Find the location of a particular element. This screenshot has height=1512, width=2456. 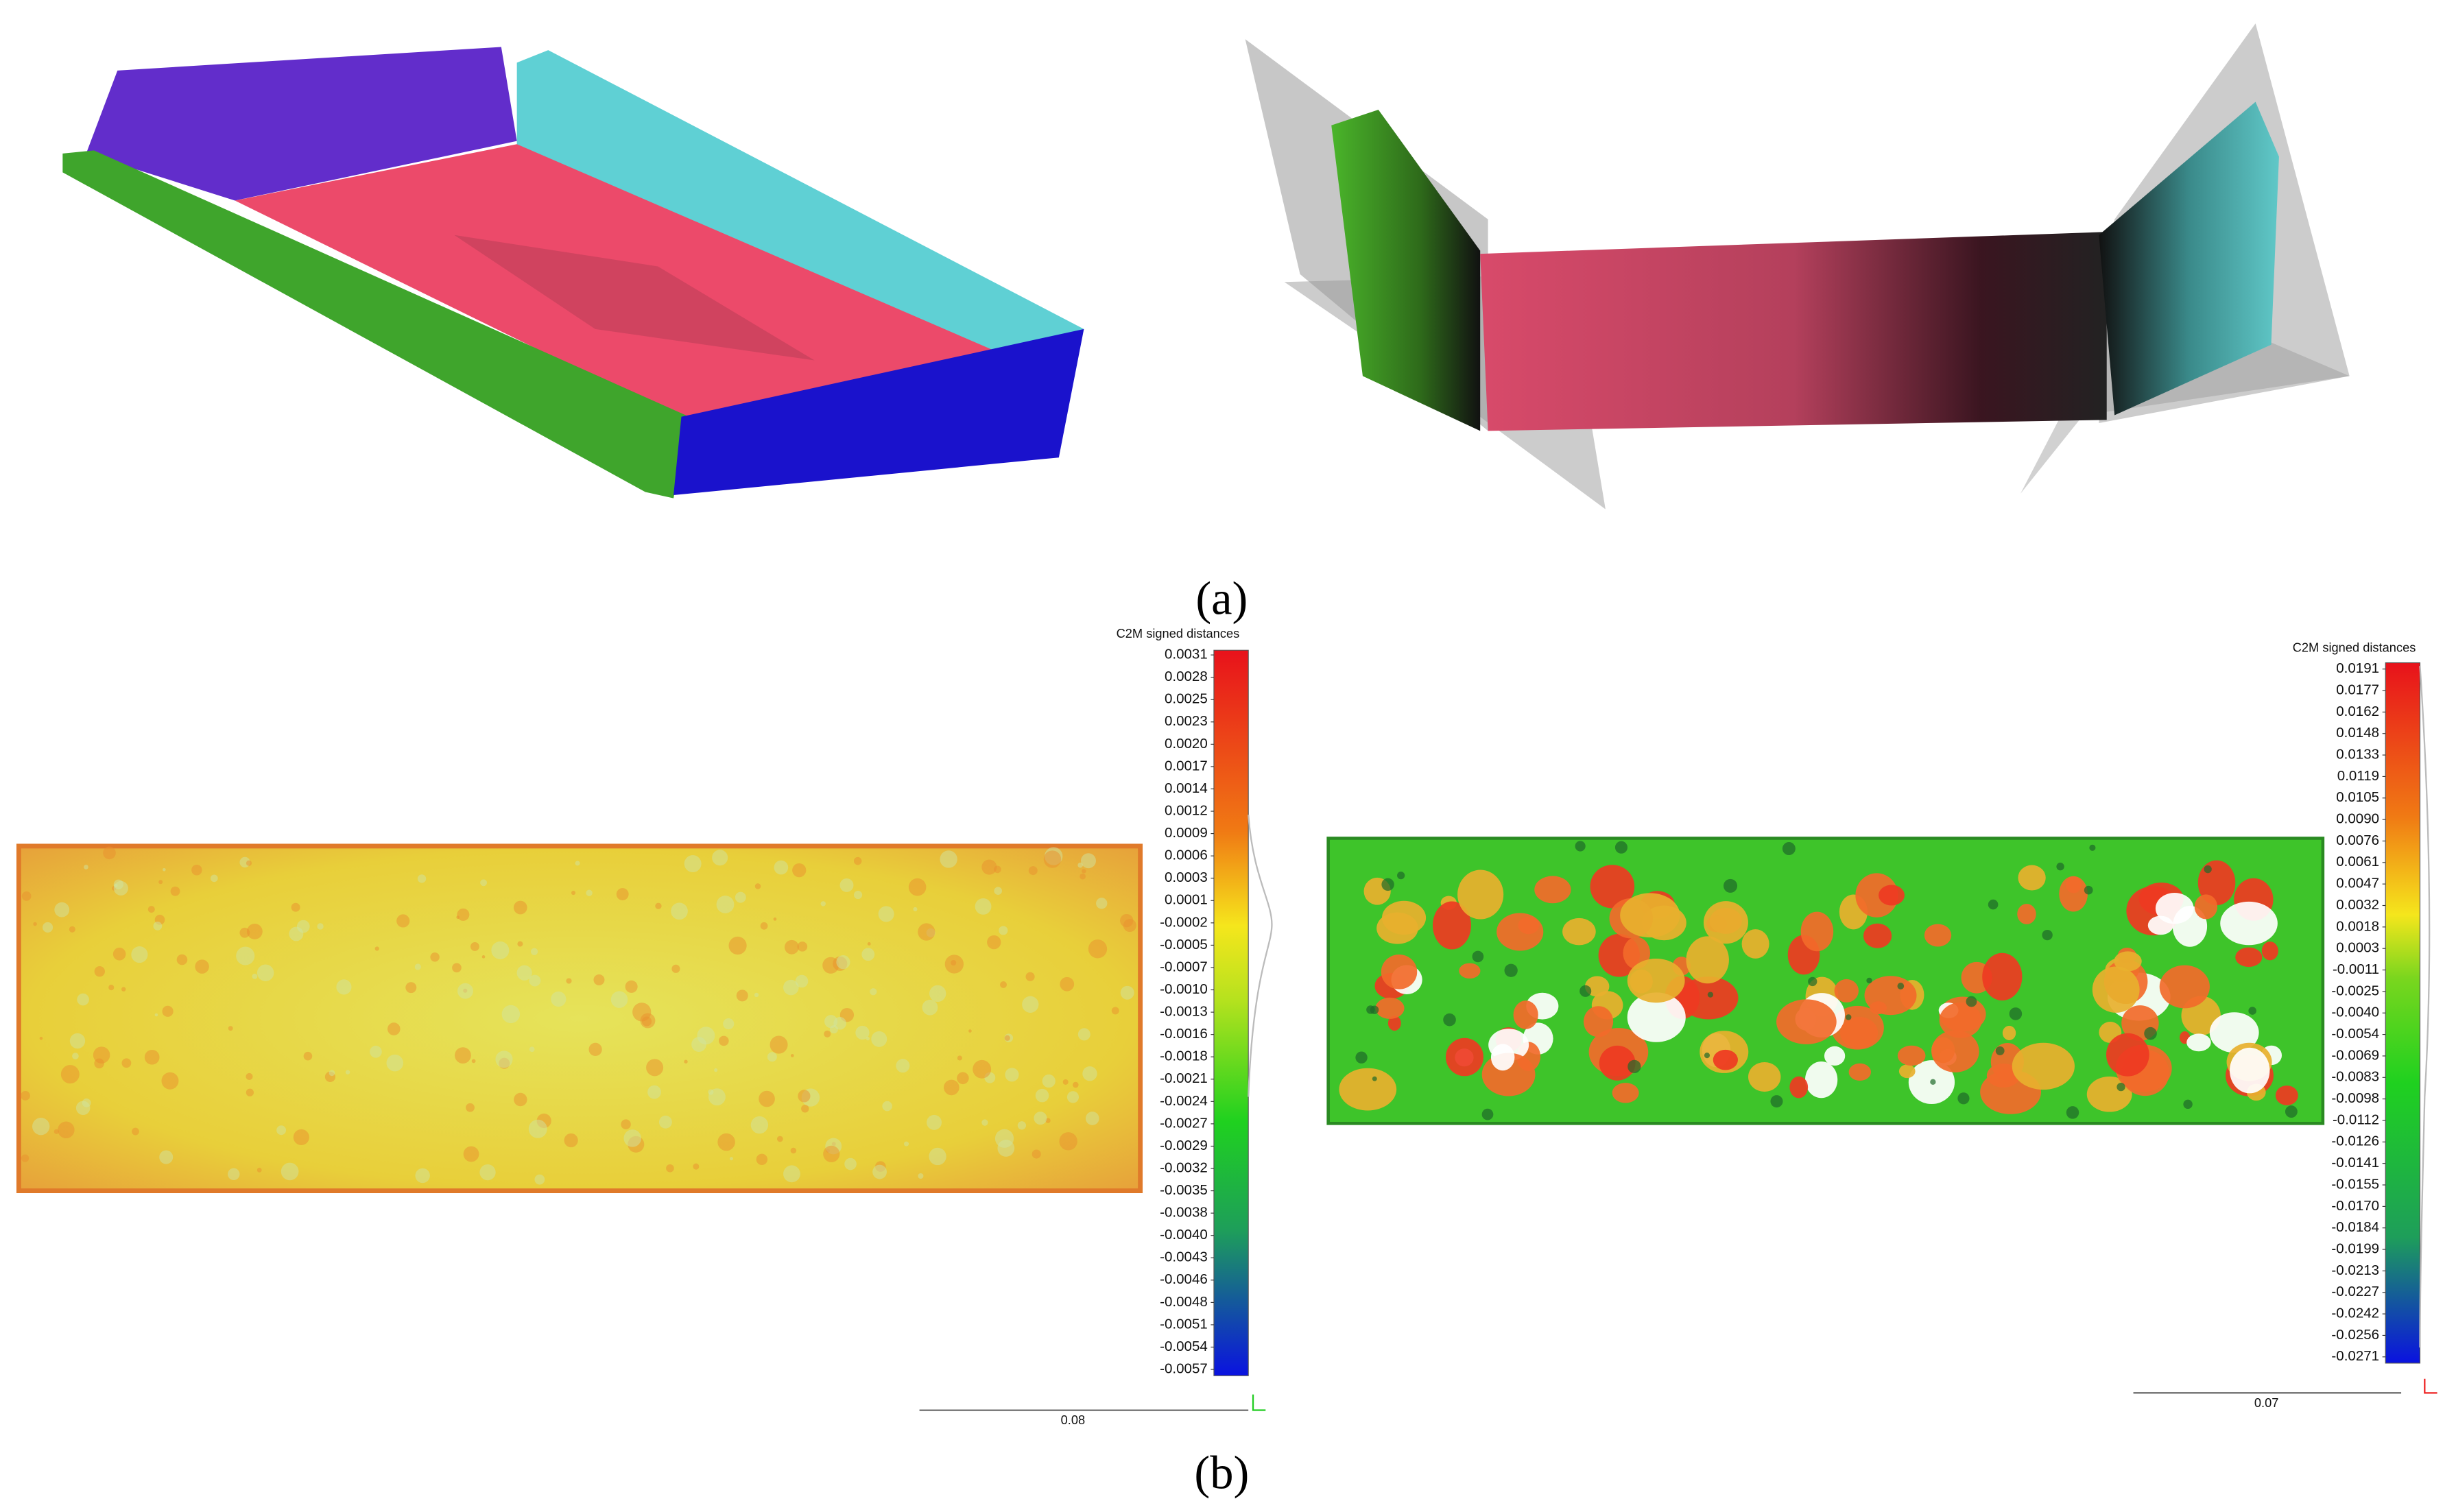

panel-label: (b) is located at coordinates (1221, 1473).